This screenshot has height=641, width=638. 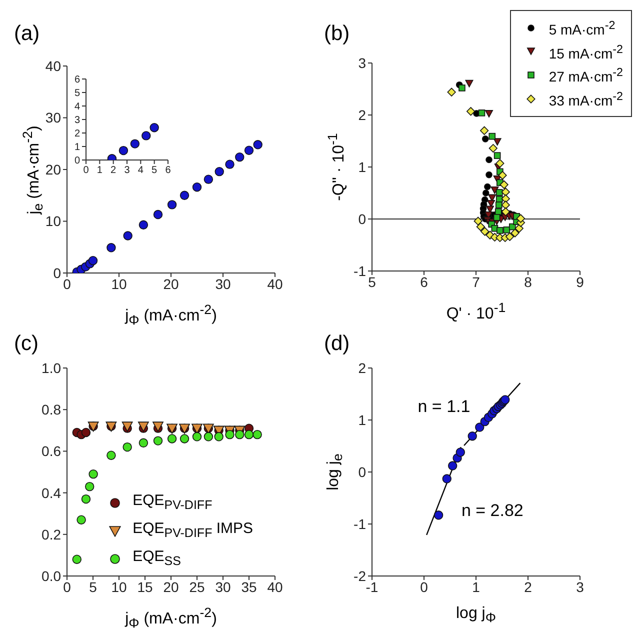 I want to click on legend-label: EQE$_{PV-DIFF}$ IMPS, so click(x=193, y=530).